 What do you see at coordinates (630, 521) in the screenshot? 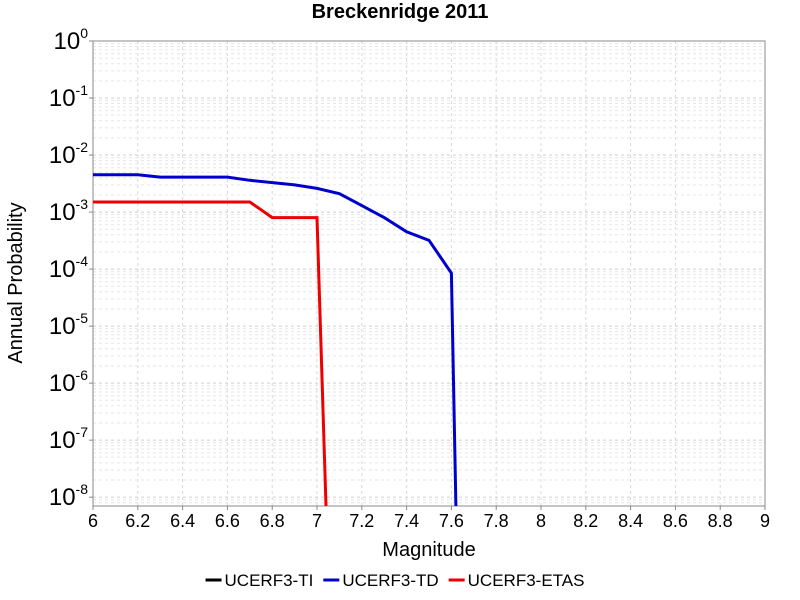
I see `x-tick-label: 8.4` at bounding box center [630, 521].